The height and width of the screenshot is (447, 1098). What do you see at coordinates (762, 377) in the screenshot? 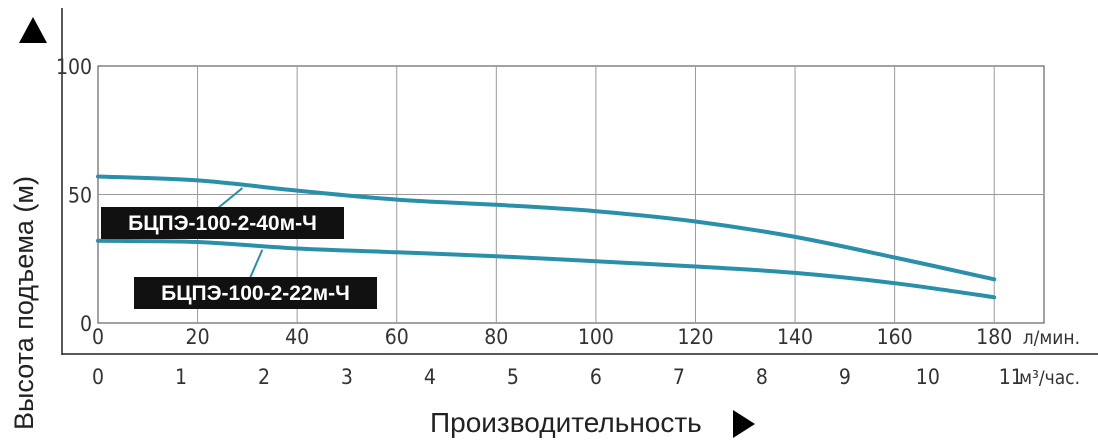
I see `x-tick-label-m3h: 8` at bounding box center [762, 377].